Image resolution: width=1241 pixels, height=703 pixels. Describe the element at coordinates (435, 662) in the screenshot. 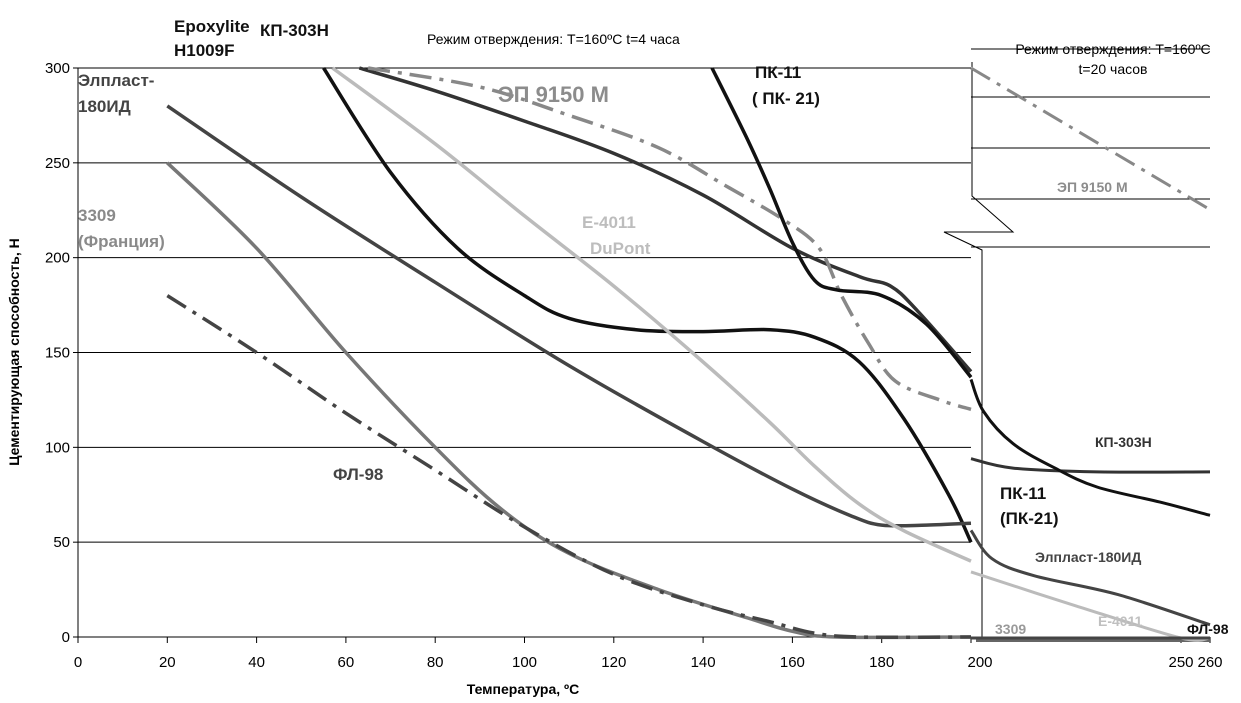

I see `x-tick-label-80: 80` at that location.